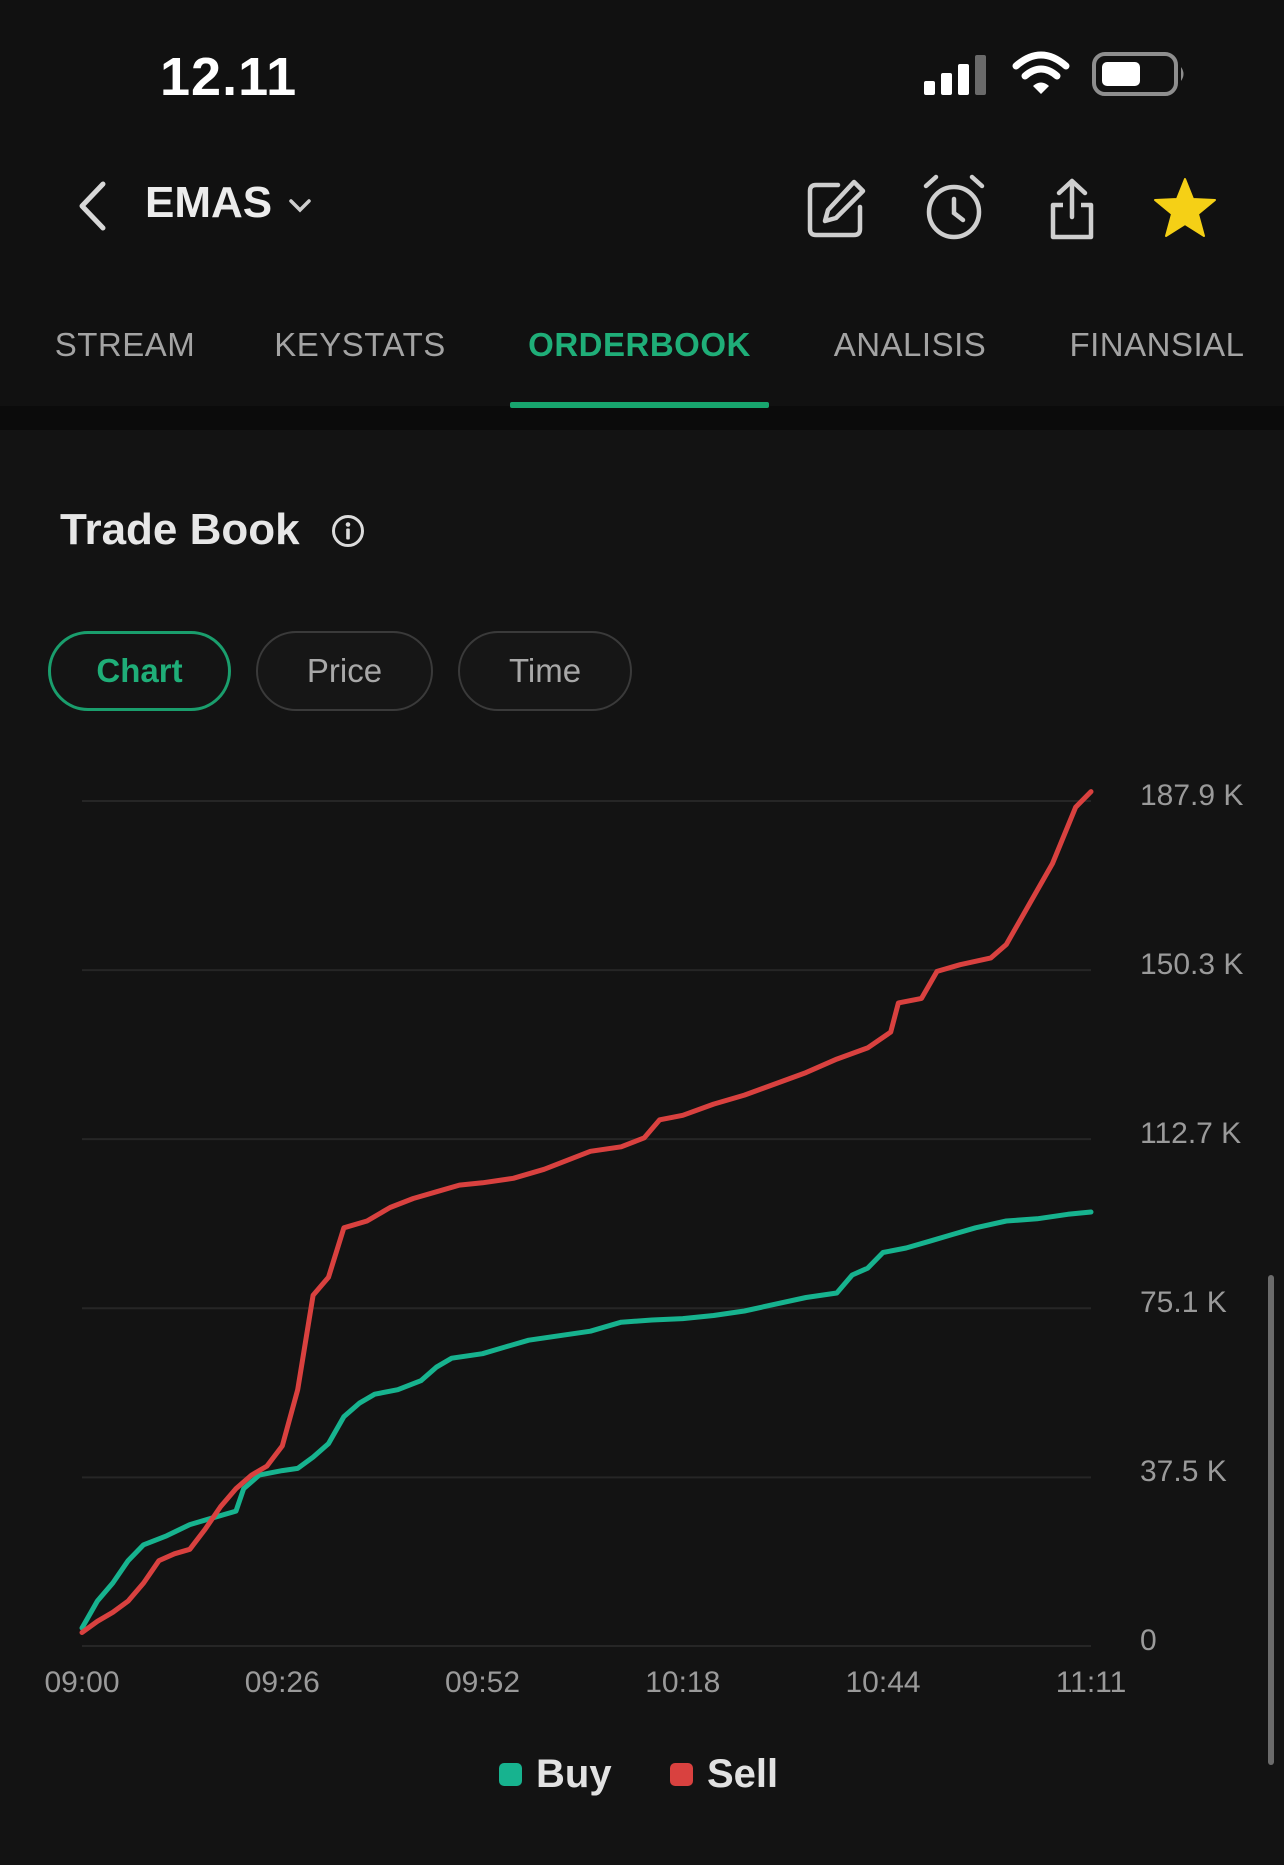  I want to click on back-chevron-icon, so click(92, 206).